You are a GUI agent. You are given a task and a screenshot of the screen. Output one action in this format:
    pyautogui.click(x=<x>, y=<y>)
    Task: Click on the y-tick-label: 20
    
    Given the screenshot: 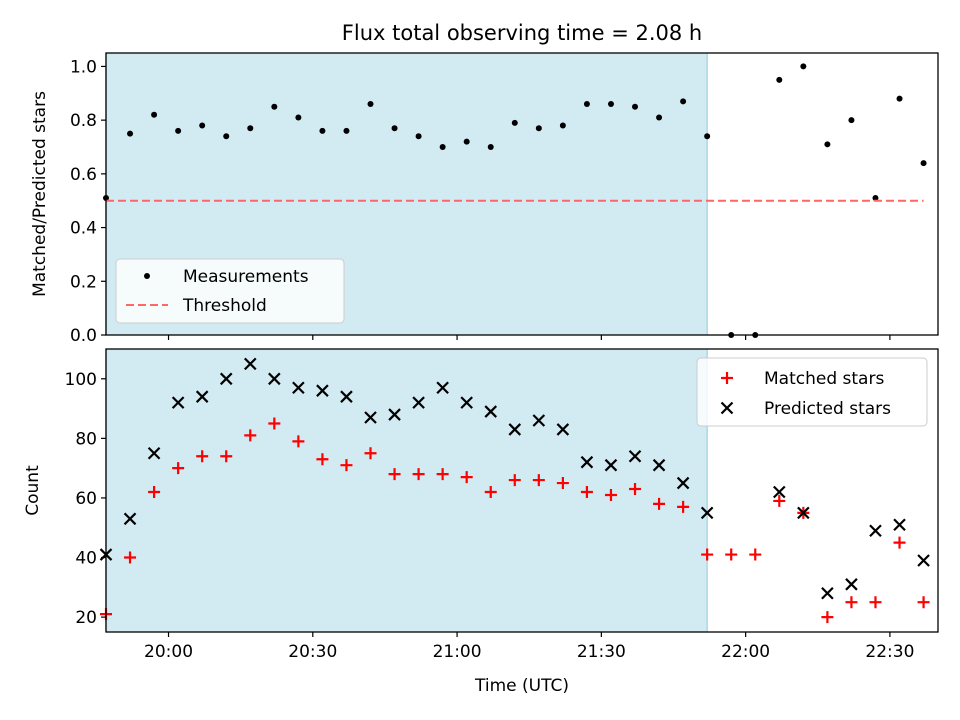 What is the action you would take?
    pyautogui.click(x=86, y=618)
    